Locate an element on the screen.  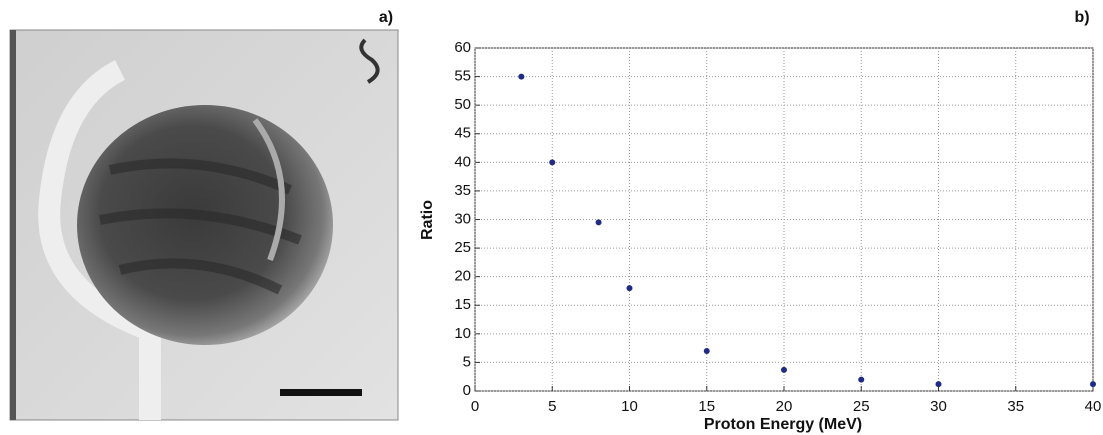
y-tick-label: 35 is located at coordinates (462, 190).